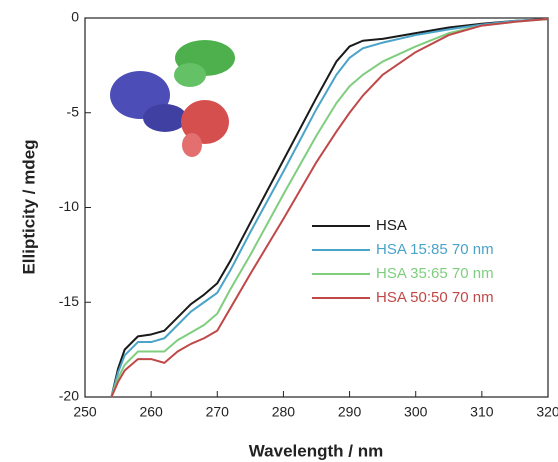 The width and height of the screenshot is (558, 462). What do you see at coordinates (284, 412) in the screenshot?
I see `x-tick-label: 280` at bounding box center [284, 412].